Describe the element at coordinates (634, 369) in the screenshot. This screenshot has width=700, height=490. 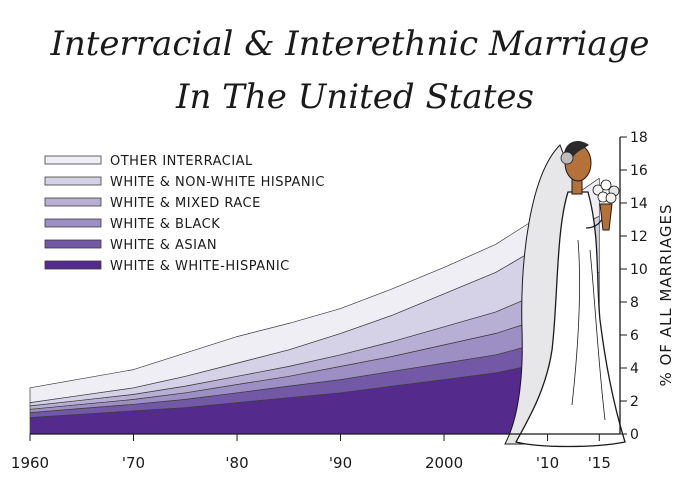
I see `y-tick-label: 4` at that location.